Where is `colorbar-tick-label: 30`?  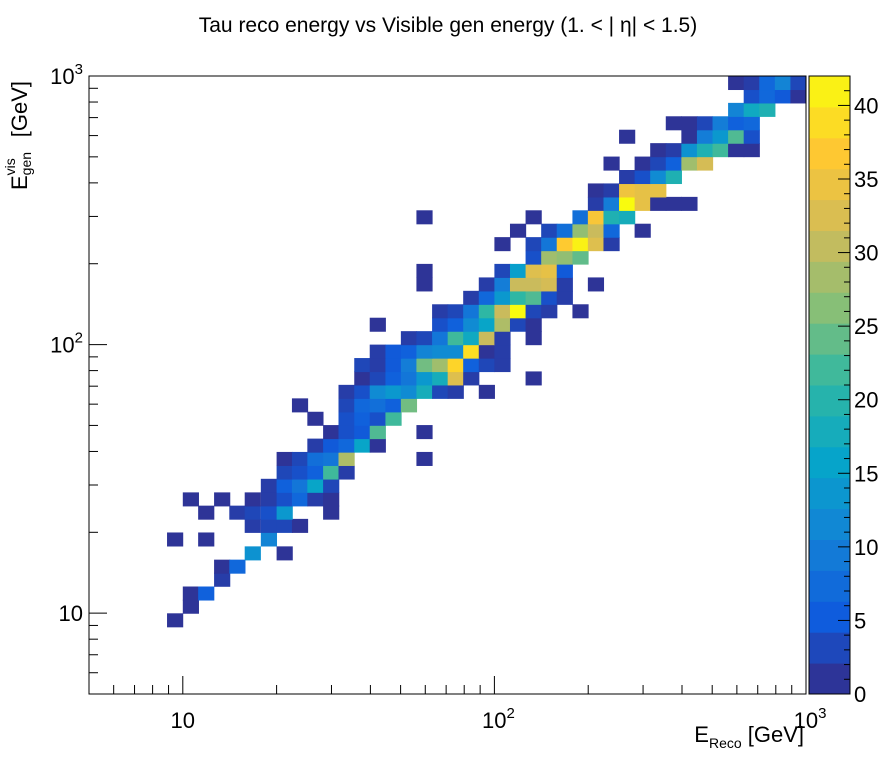
colorbar-tick-label: 30 is located at coordinates (866, 253).